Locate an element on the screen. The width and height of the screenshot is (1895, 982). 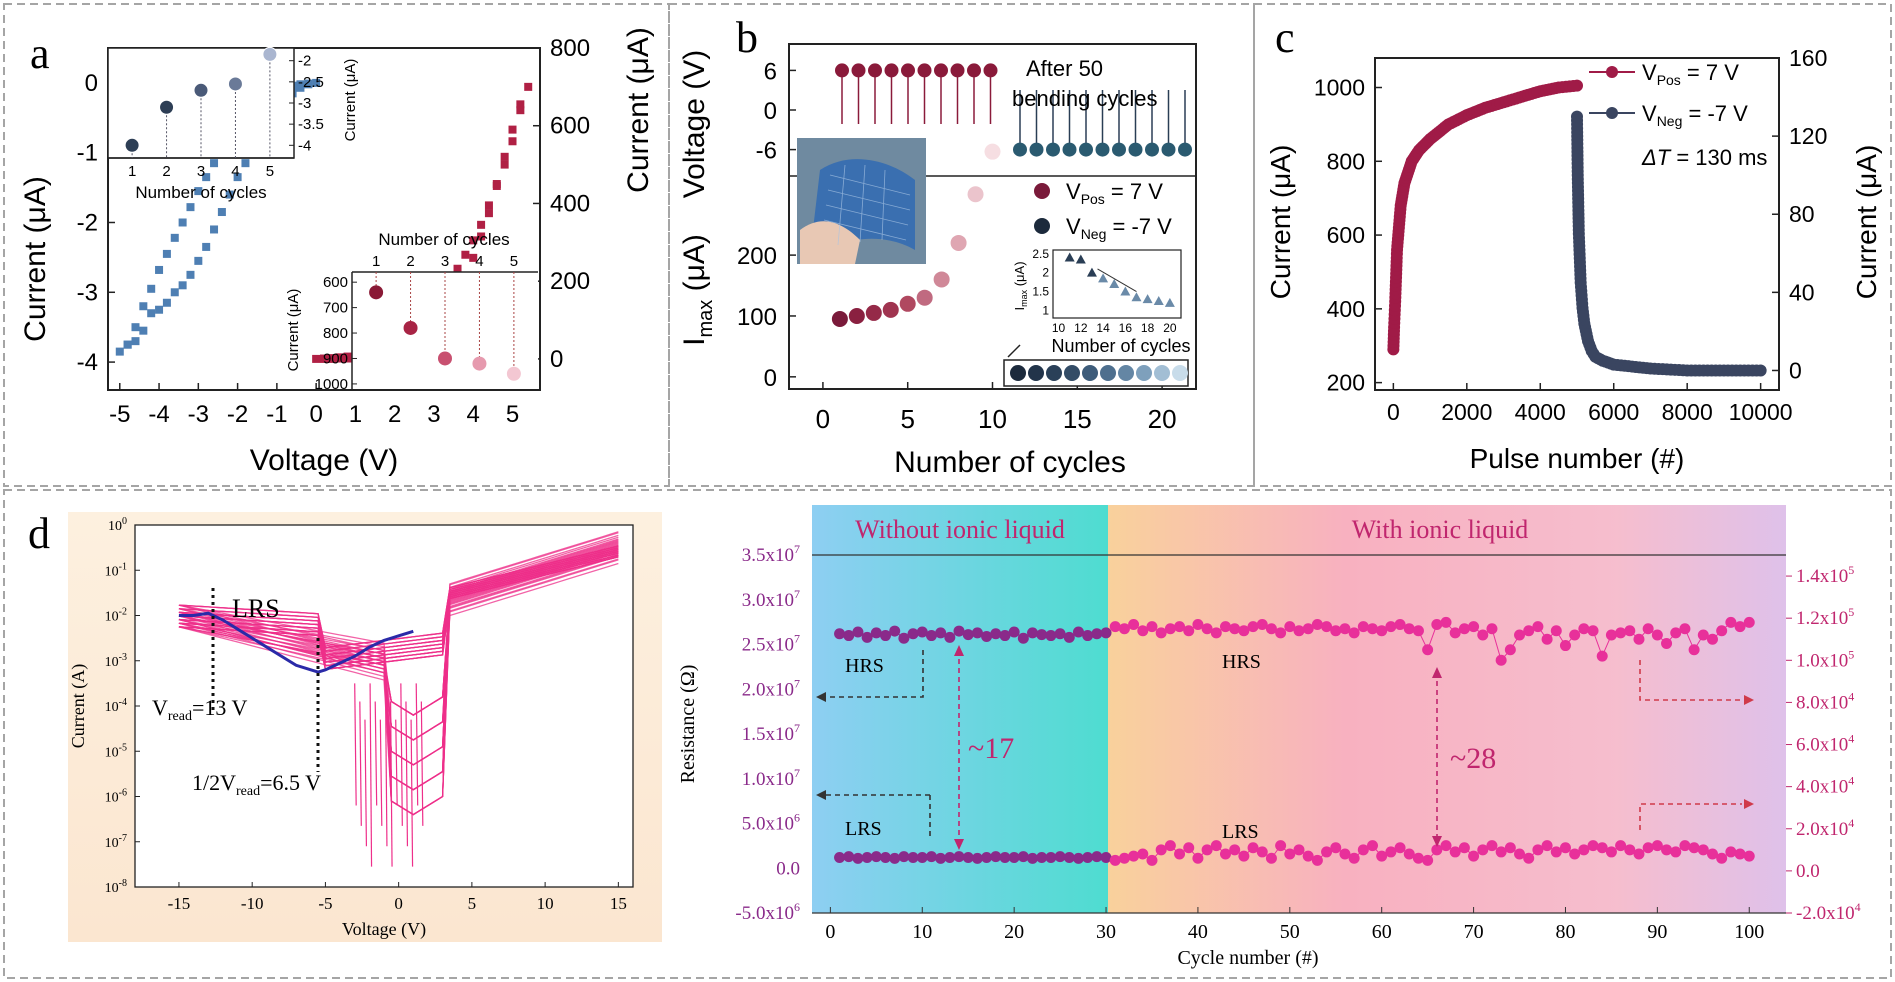
chart-b-ylabel-bottom: Imax (μA) is located at coordinates (697, 290).